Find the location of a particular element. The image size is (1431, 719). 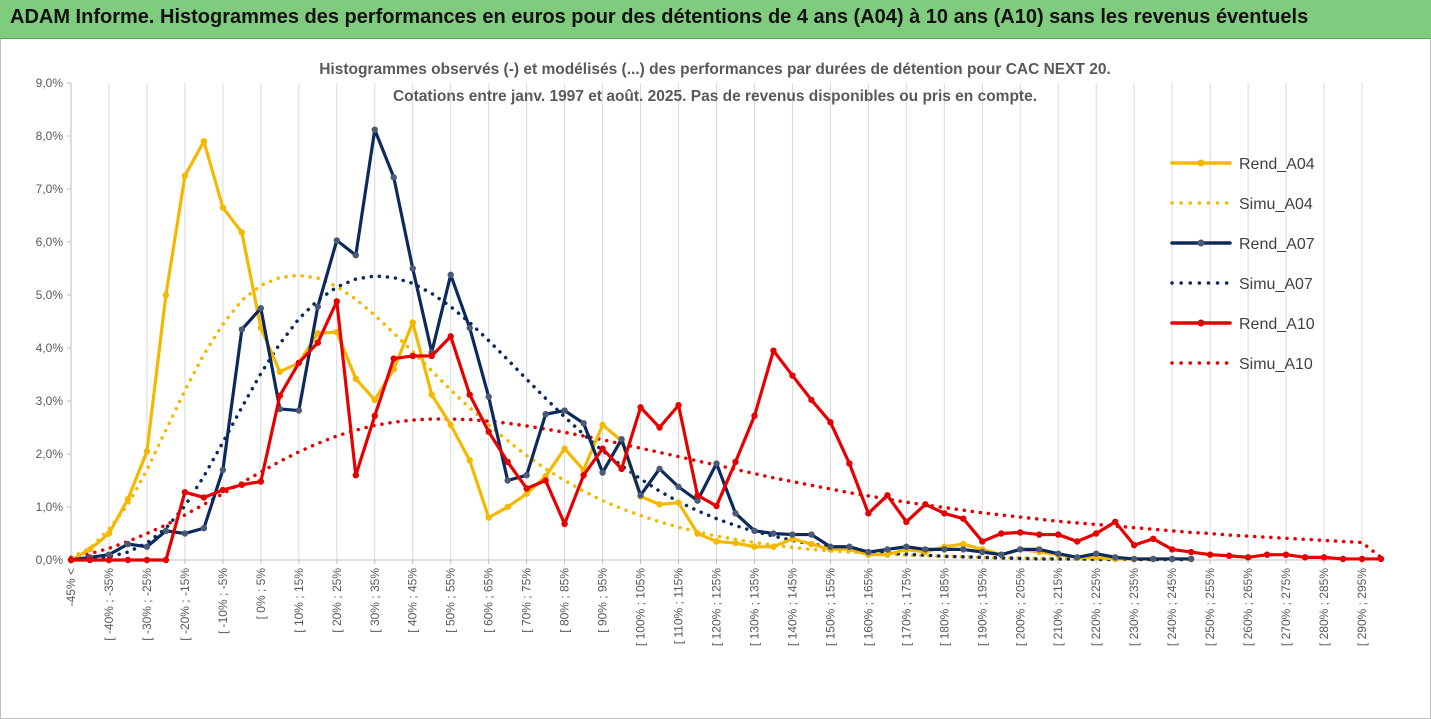

legend-label: Simu_A07 is located at coordinates (1276, 284).